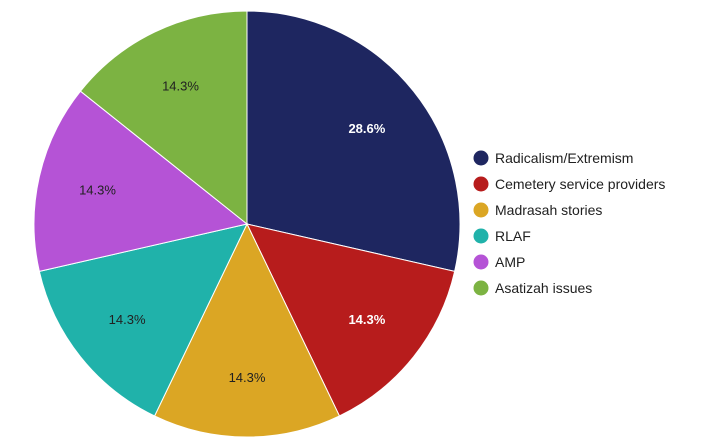 The width and height of the screenshot is (708, 448). Describe the element at coordinates (513, 236) in the screenshot. I see `legend-label-rlaf: RLAF` at that location.